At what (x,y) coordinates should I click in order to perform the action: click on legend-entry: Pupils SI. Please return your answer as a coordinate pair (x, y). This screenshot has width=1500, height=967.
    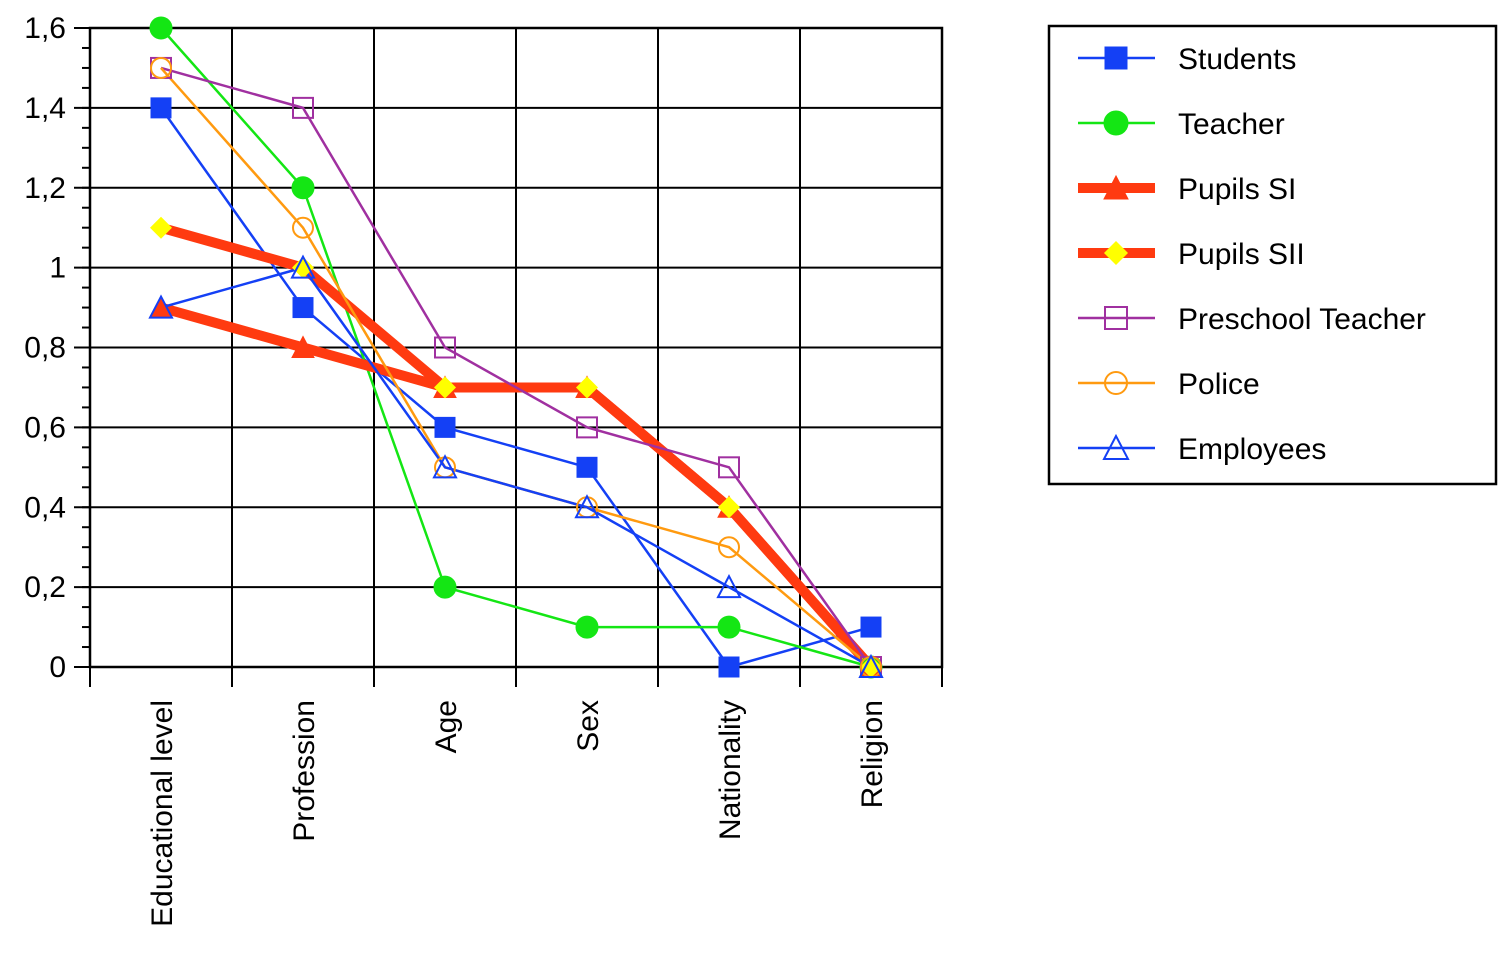
    Looking at the image, I should click on (1187, 189).